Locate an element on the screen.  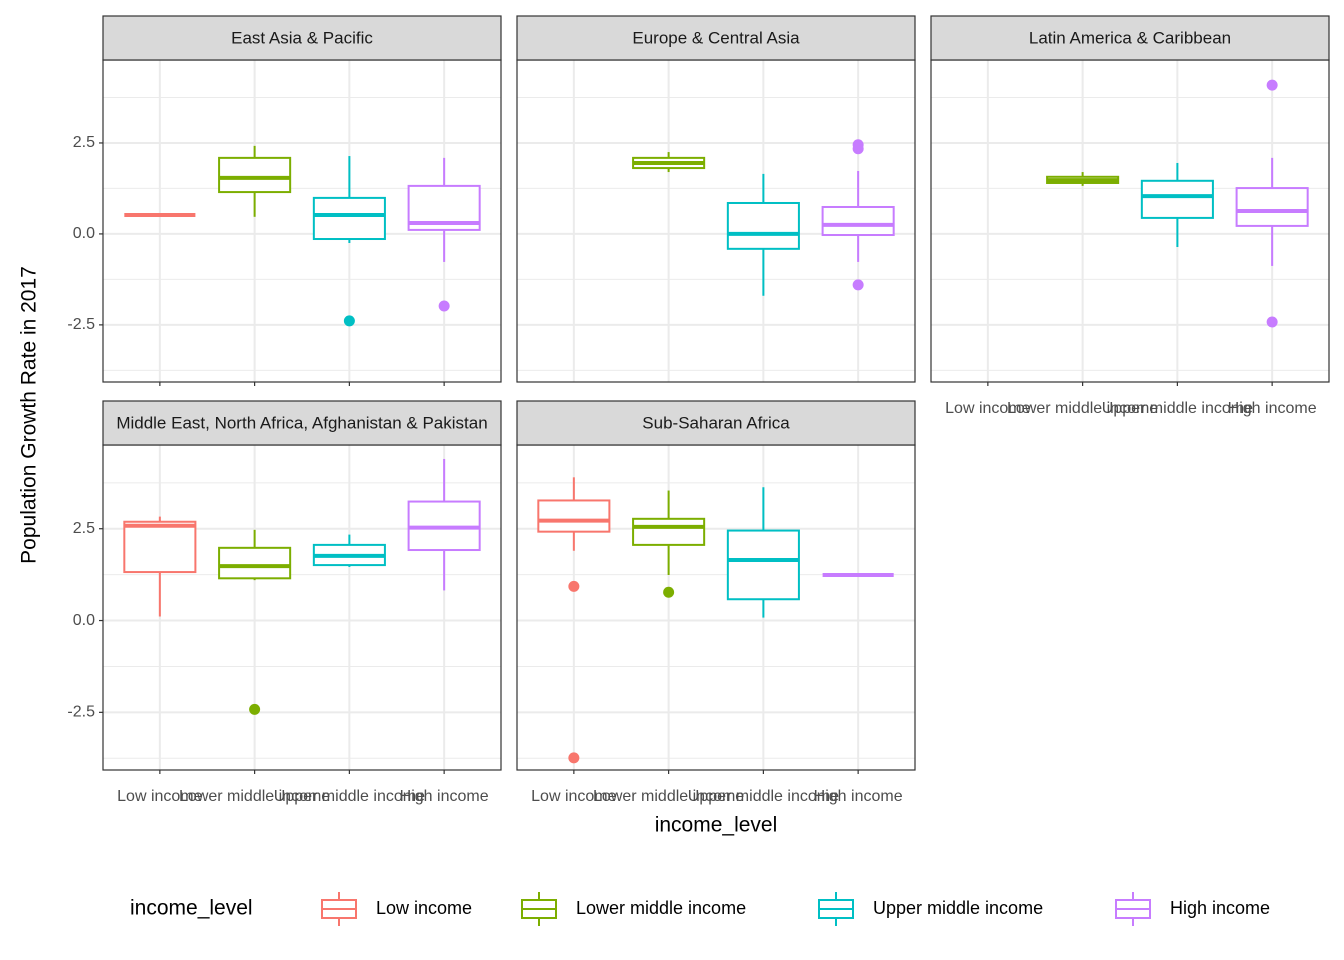
strip-group: East Asia & Pacific is located at coordinates (302, 37).